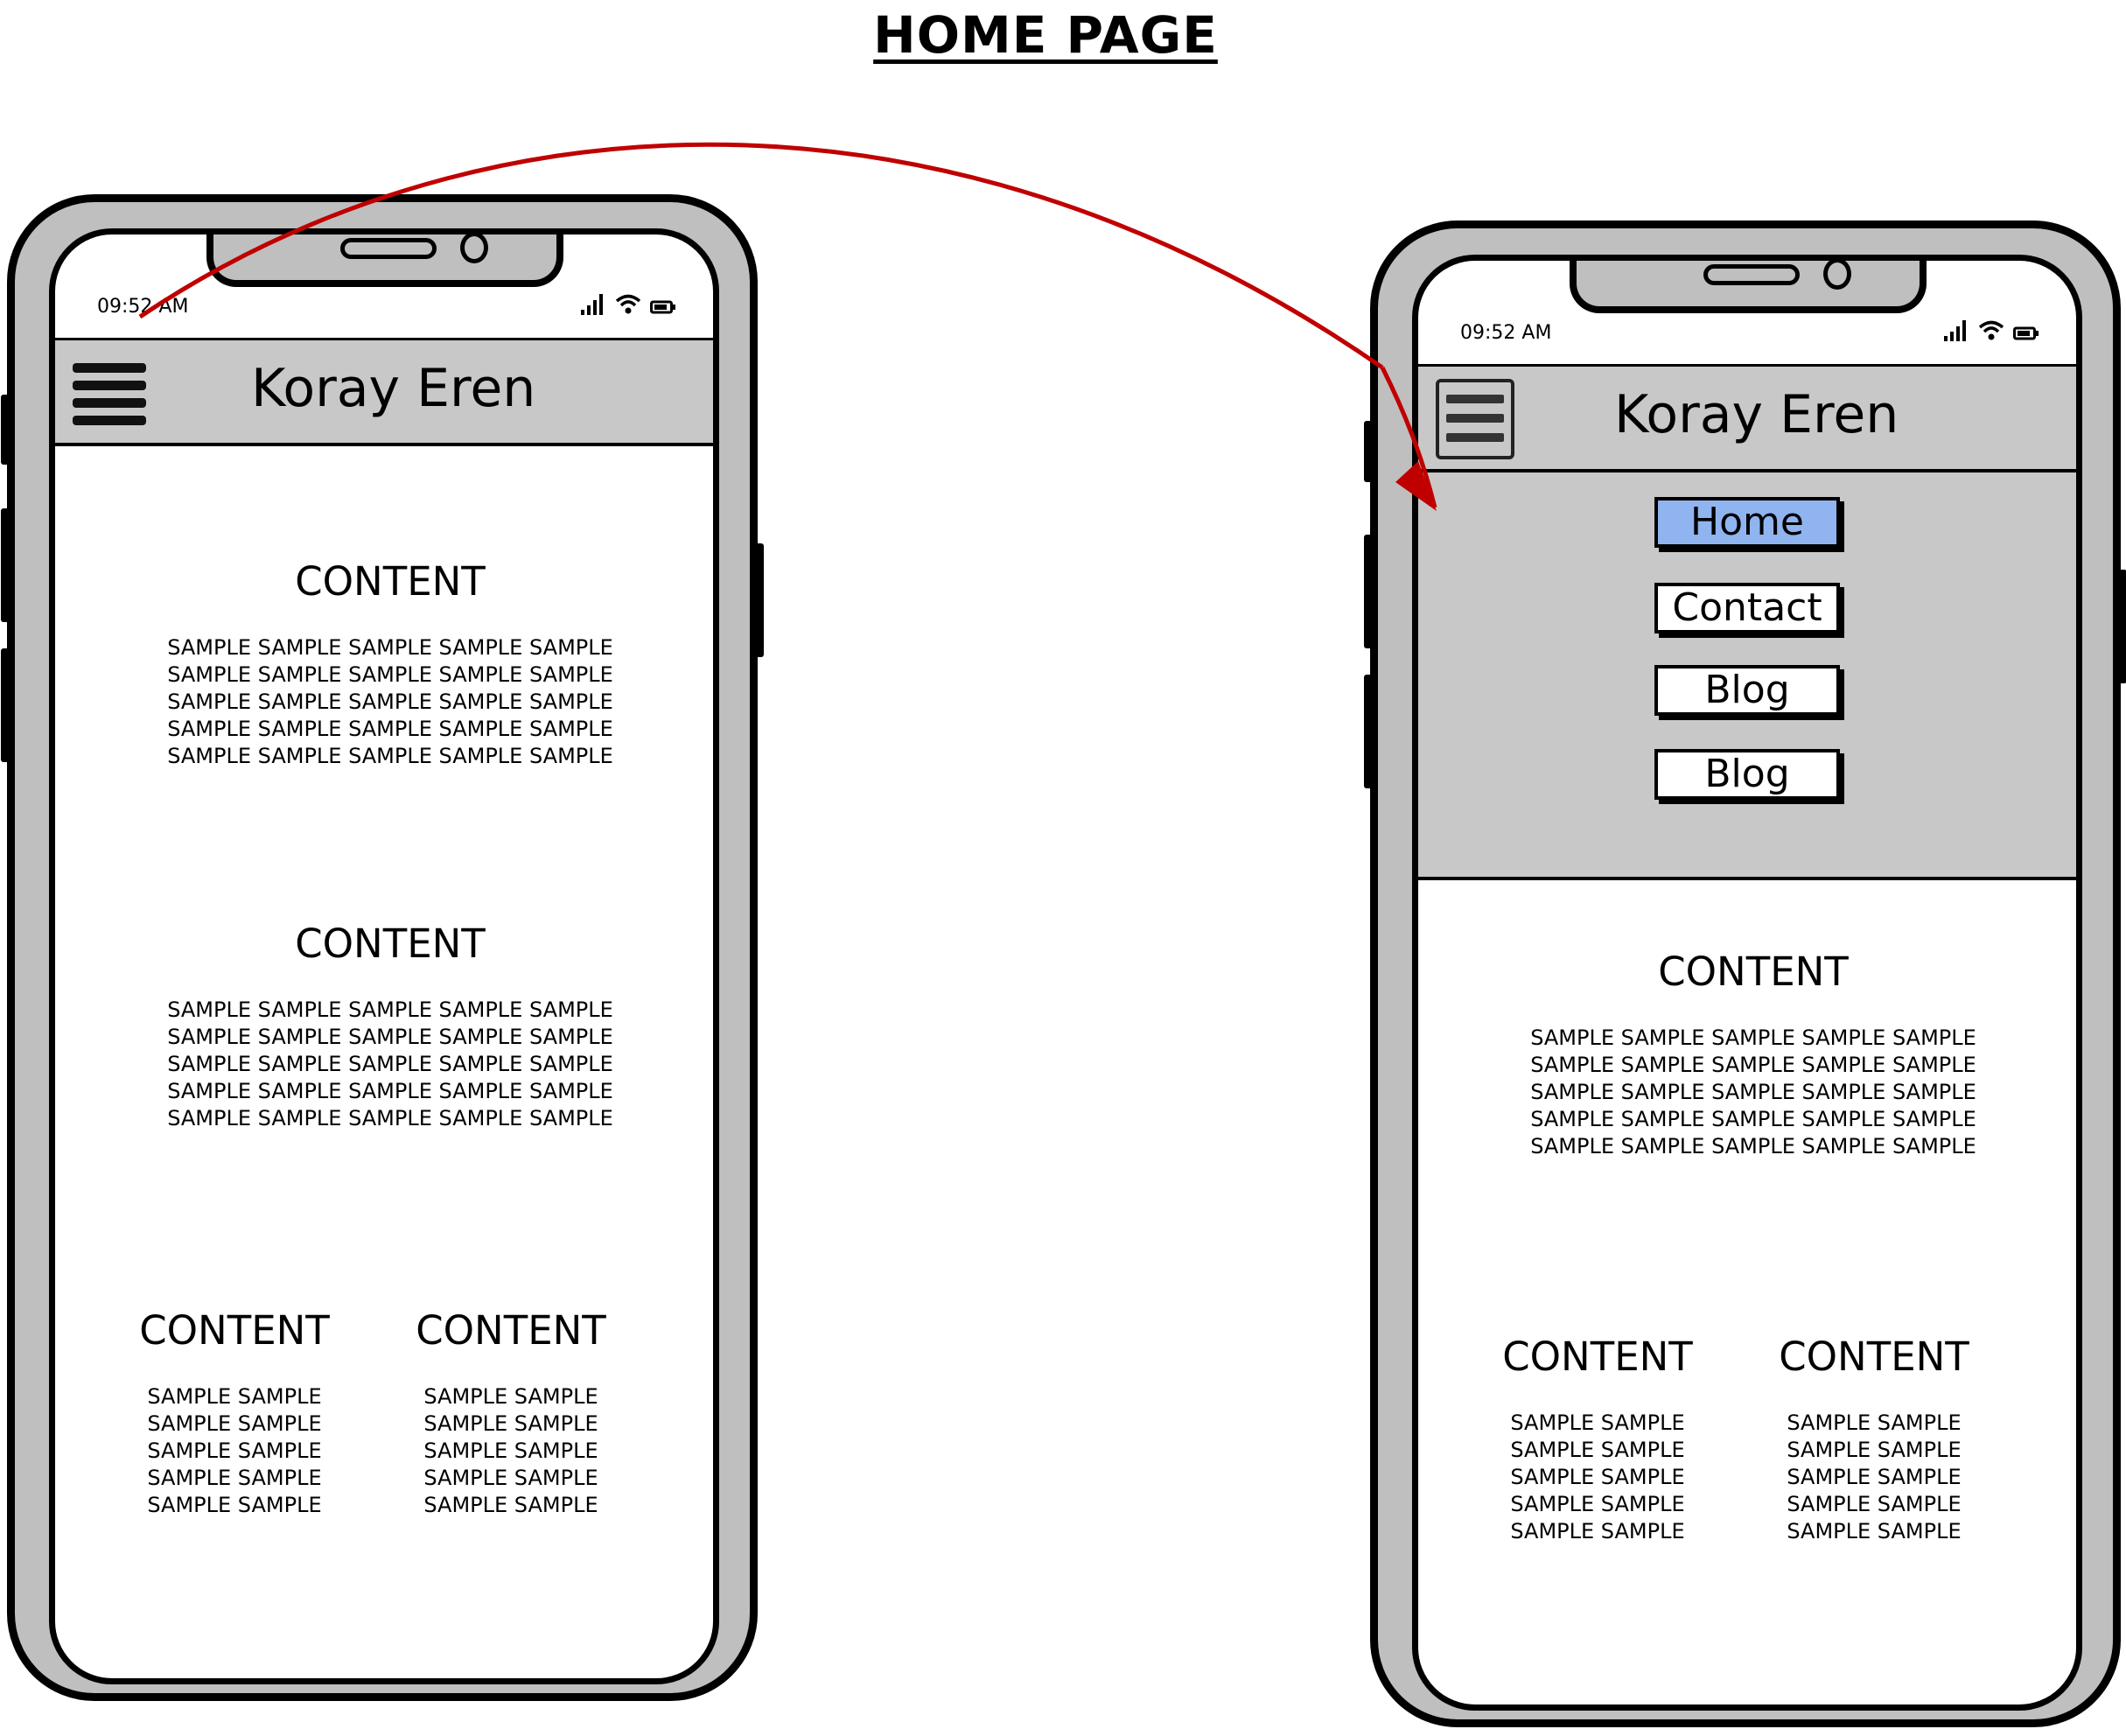  I want to click on menu-item-contact: Contact, so click(1747, 608).